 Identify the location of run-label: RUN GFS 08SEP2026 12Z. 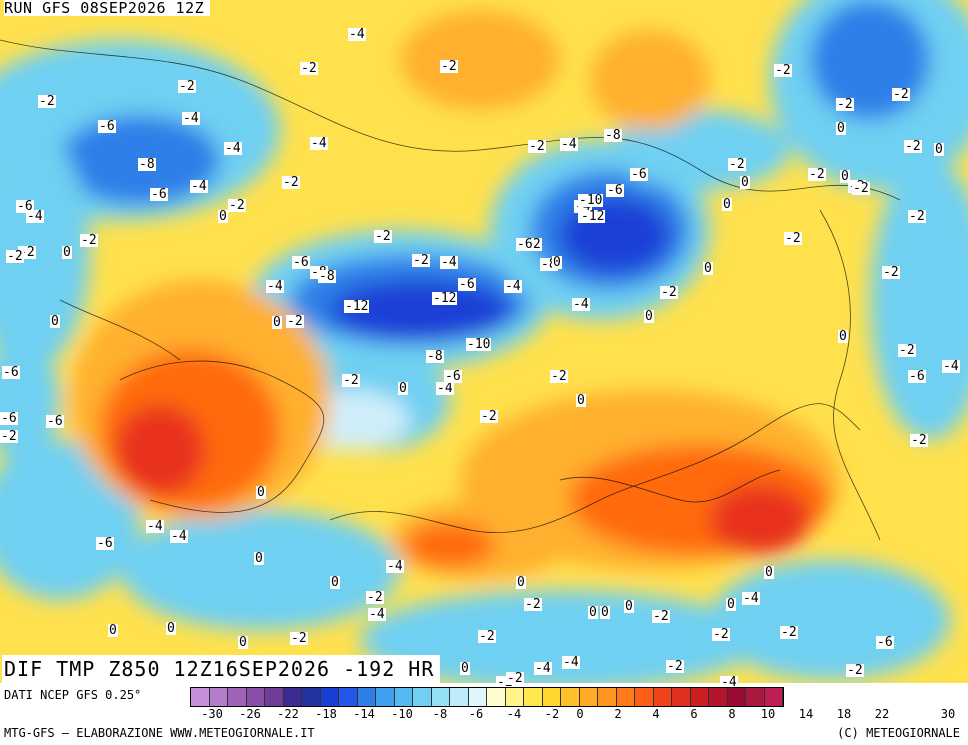
(107, 8).